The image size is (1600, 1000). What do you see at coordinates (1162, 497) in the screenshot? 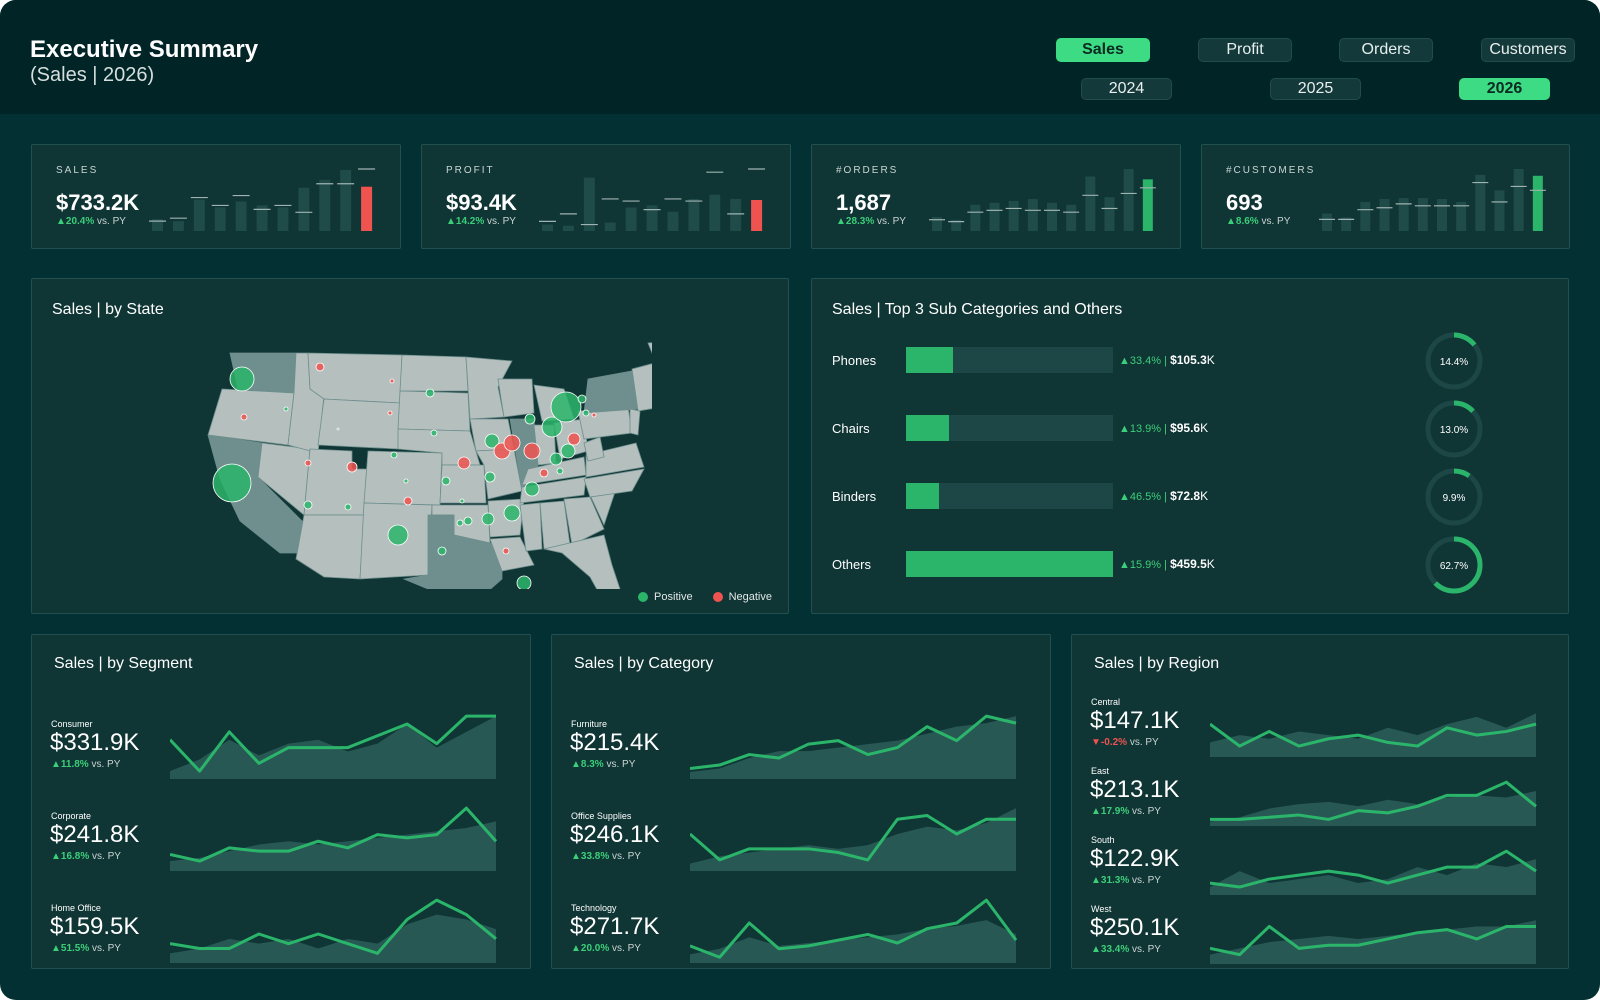
I see `subcategory-row: Binders ▲46.5% | $72.8K 9.9%` at bounding box center [1162, 497].